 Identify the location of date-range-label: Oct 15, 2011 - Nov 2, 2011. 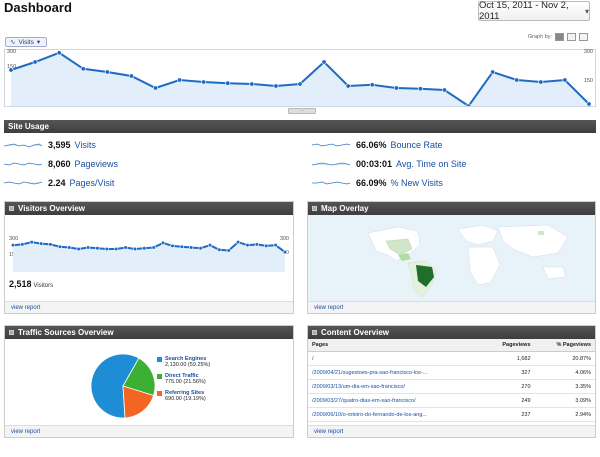
(524, 11).